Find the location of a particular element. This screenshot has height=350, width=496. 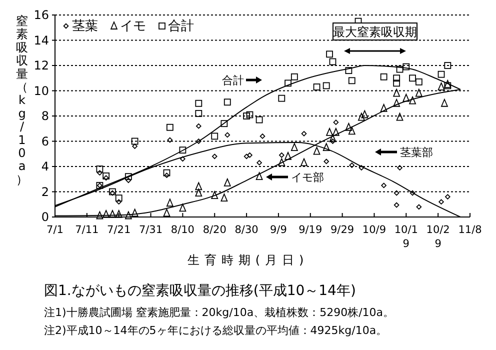

legend-label: 合計 is located at coordinates (181, 26).